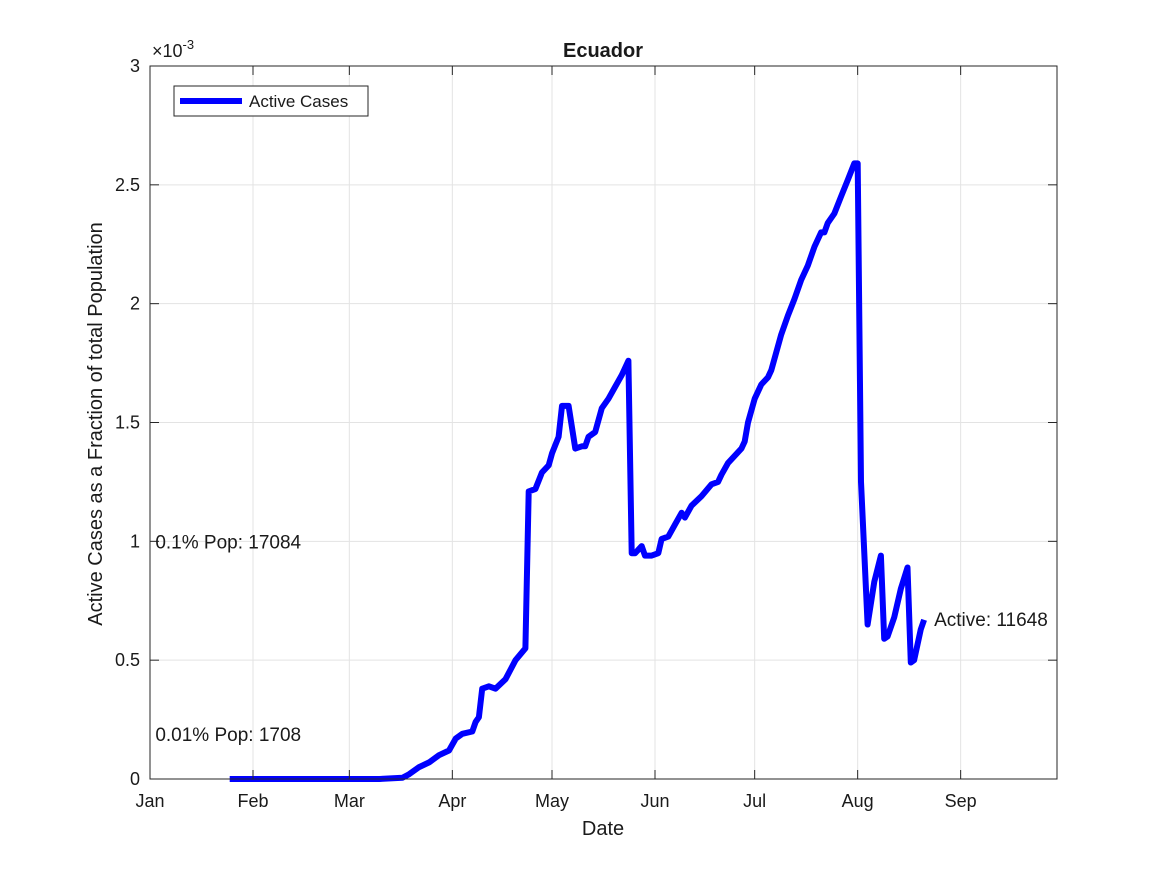  Describe the element at coordinates (603, 51) in the screenshot. I see `chart-title: Ecuador` at that location.